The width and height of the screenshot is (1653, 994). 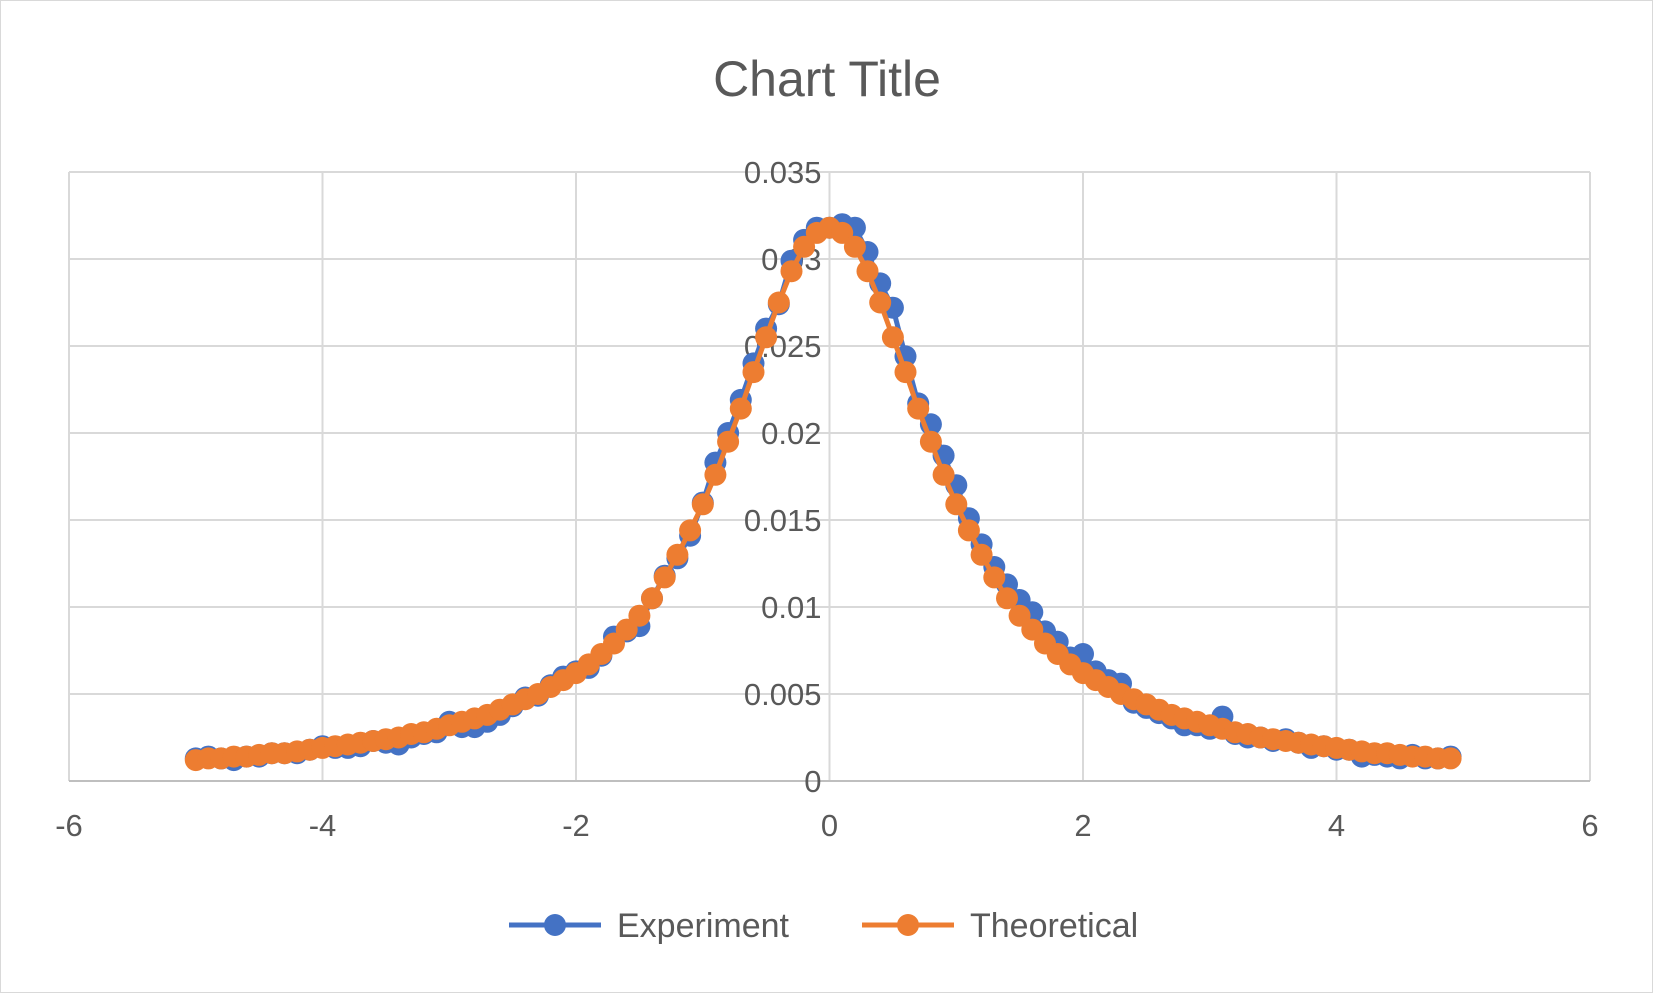 I want to click on x-tick-label: 0, so click(x=829, y=825).